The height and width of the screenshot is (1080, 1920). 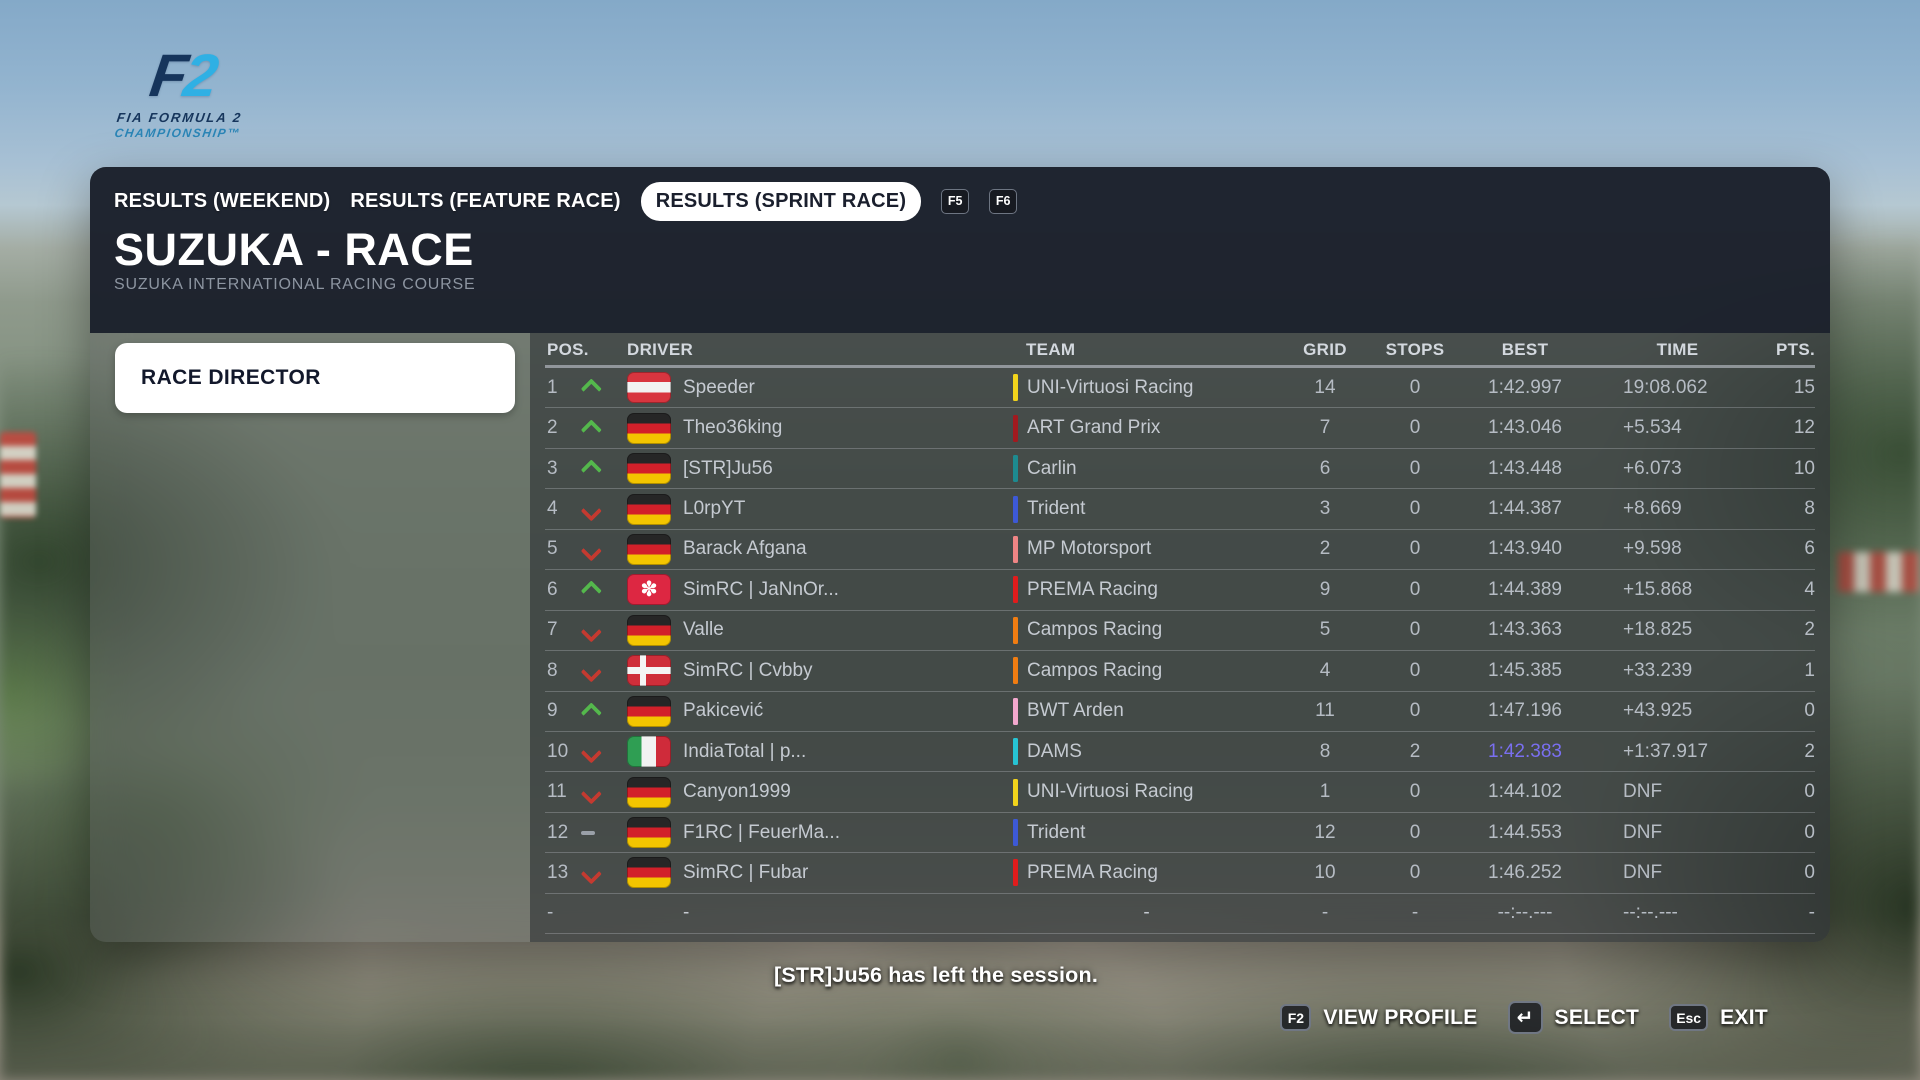 What do you see at coordinates (1804, 428) in the screenshot?
I see `points-cell: 12` at bounding box center [1804, 428].